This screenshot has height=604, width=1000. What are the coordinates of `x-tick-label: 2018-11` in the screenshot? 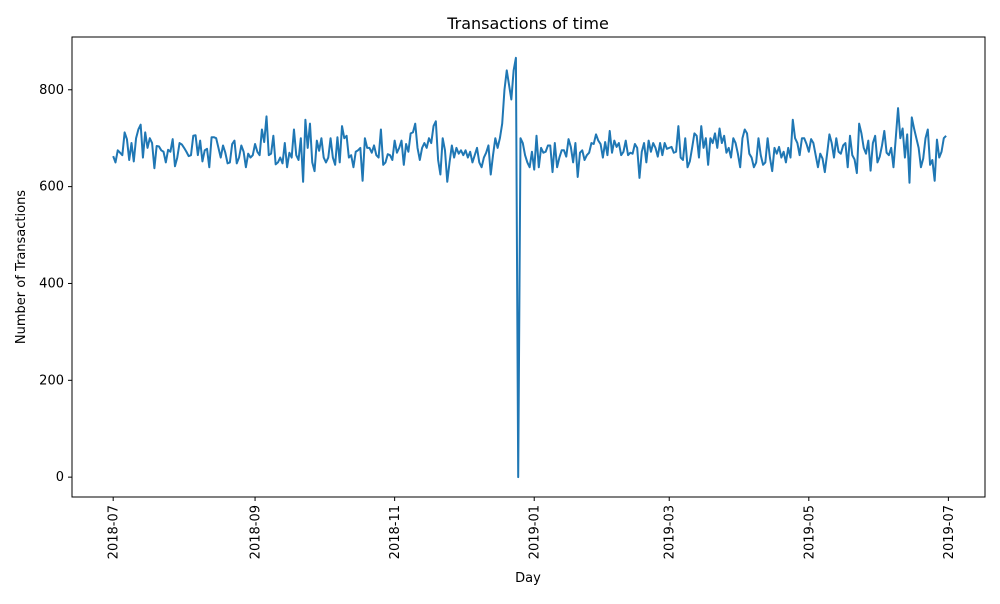 It's located at (395, 532).